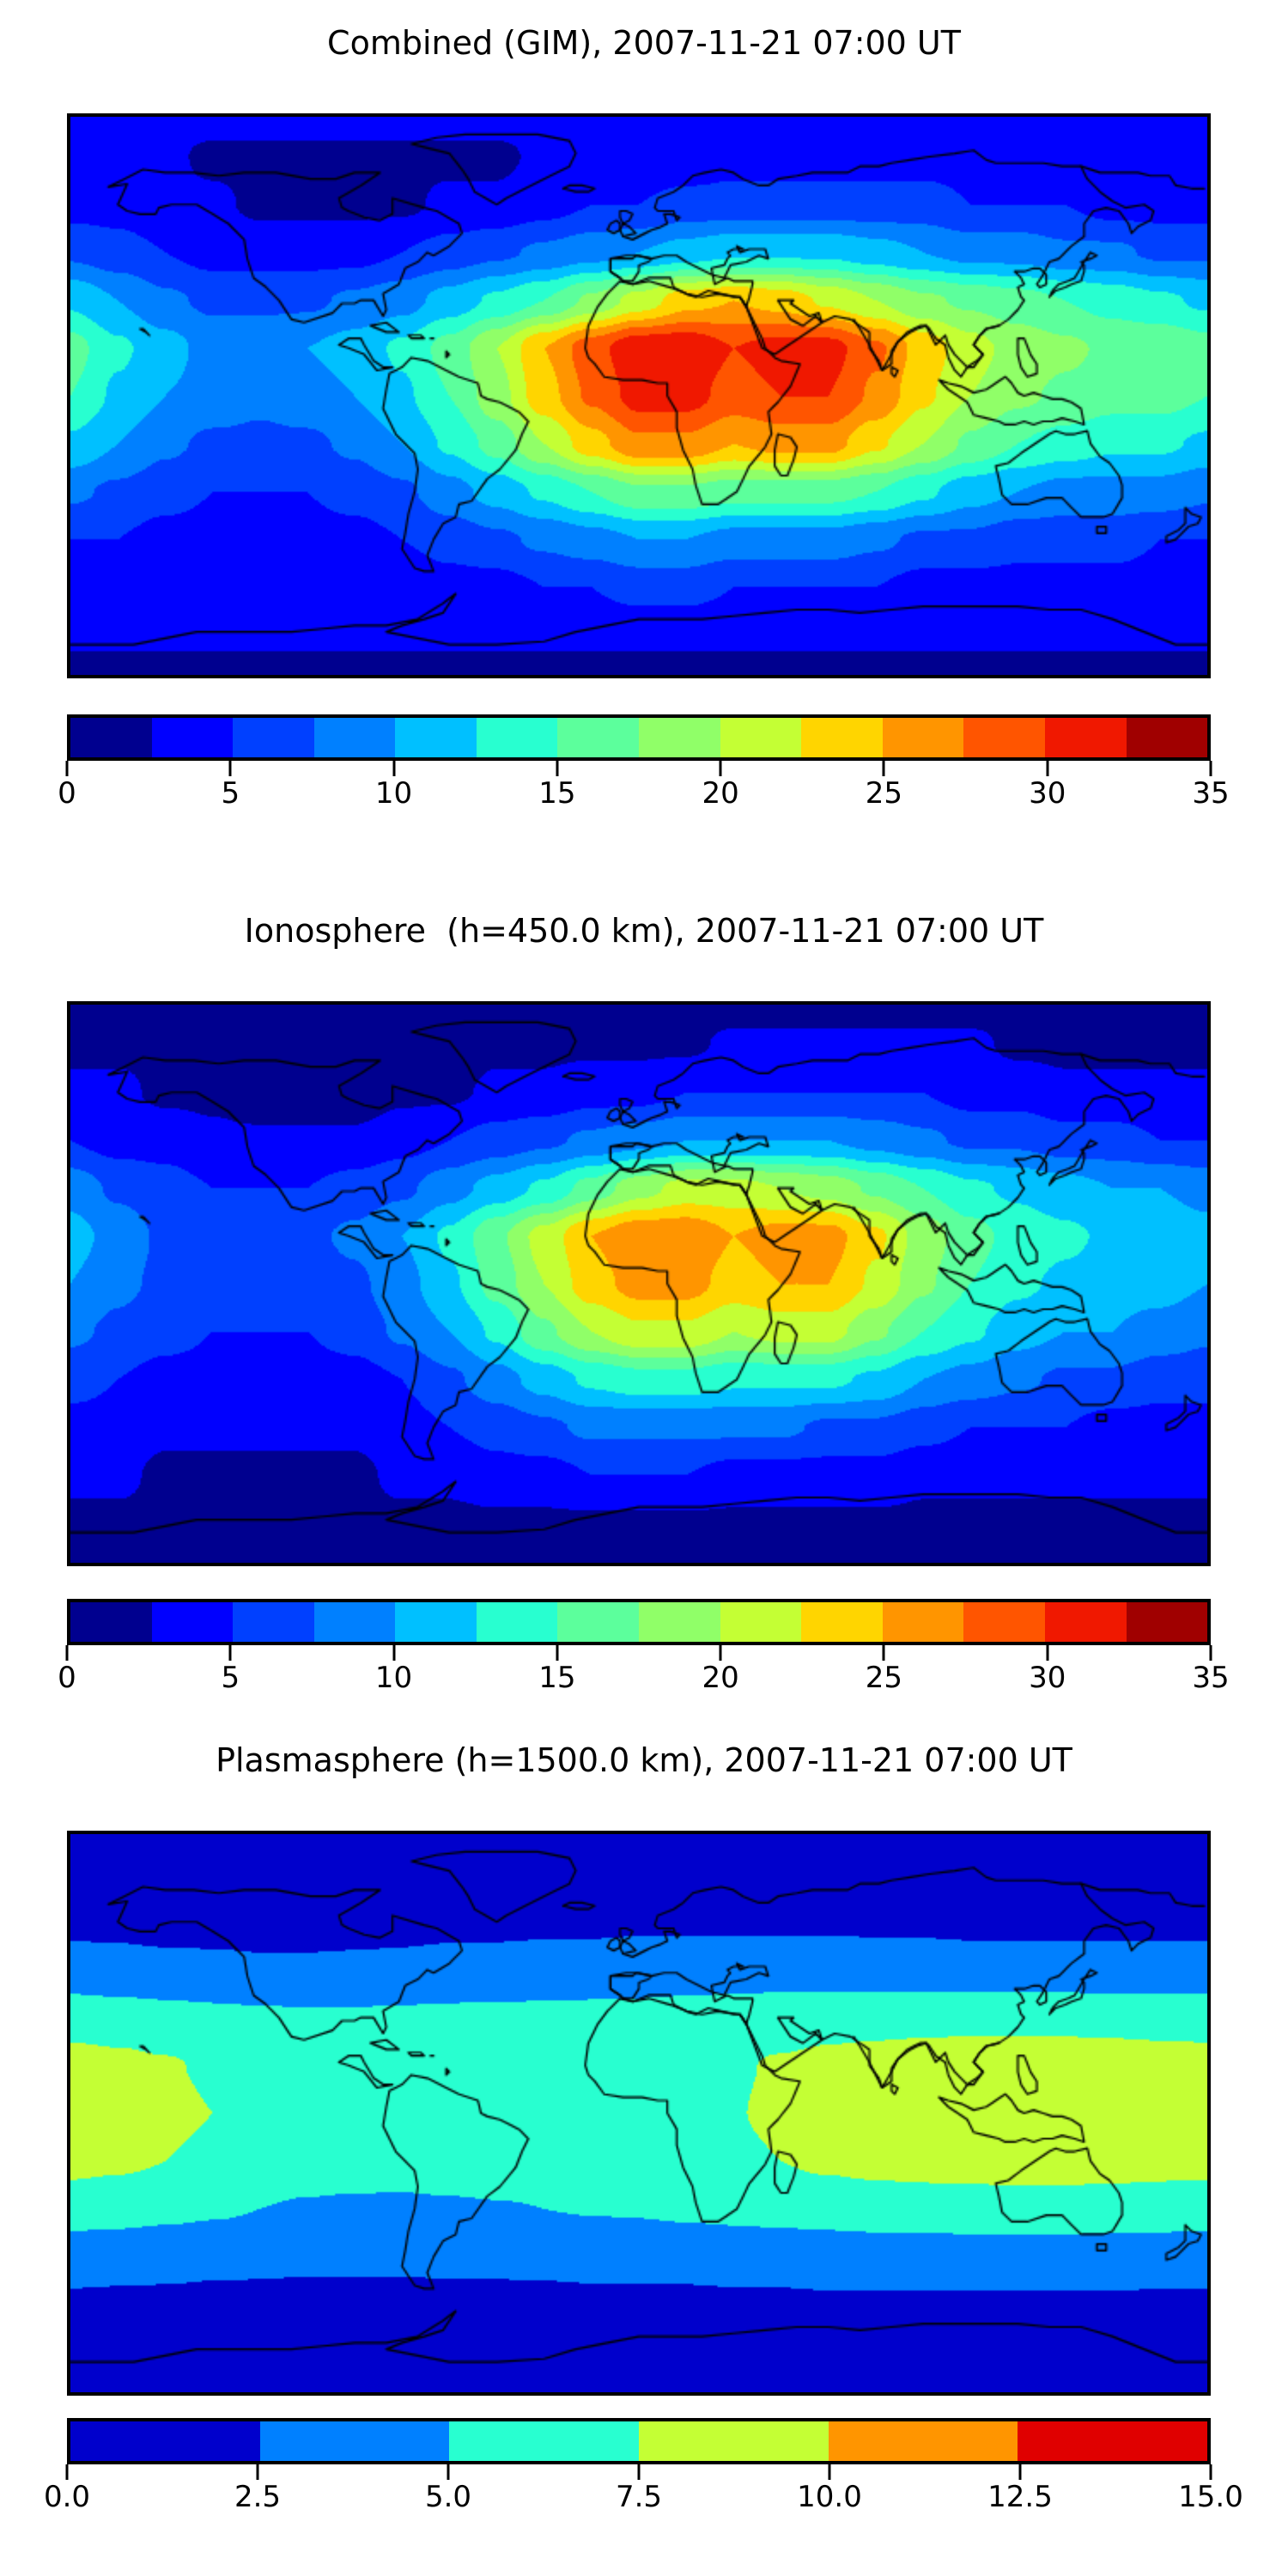 The height and width of the screenshot is (2576, 1288). I want to click on colorbar-ionosphere: 0 5 10 15 20 25 30 35, so click(644, 1649).